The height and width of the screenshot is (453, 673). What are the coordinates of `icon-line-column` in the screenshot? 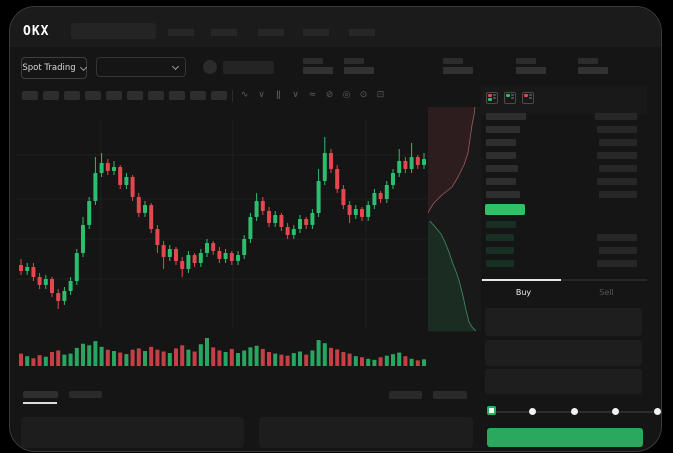 It's located at (530, 98).